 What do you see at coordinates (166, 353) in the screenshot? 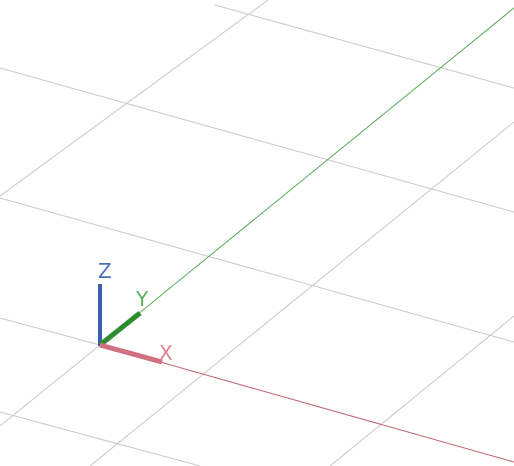
I see `x-label: X` at bounding box center [166, 353].